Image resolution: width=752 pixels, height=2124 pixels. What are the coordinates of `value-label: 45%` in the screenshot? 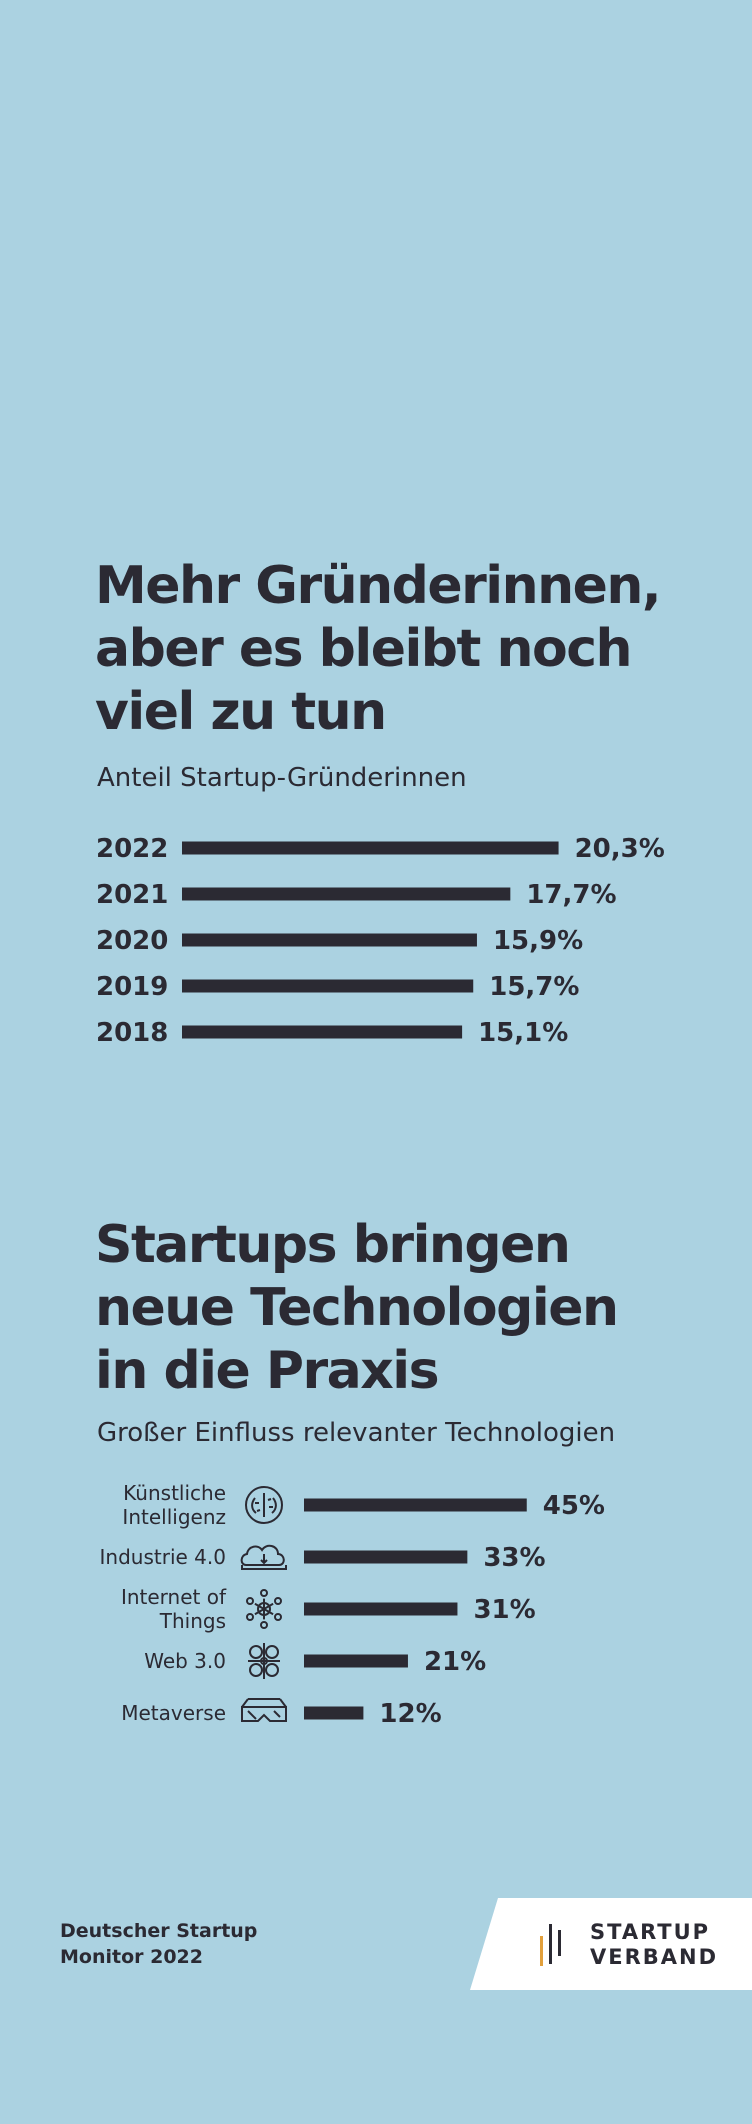 It's located at (574, 1506).